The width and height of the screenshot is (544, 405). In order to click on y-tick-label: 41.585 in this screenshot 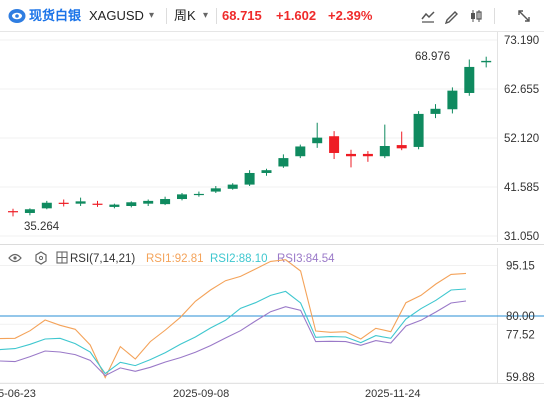, I will do `click(521, 188)`.